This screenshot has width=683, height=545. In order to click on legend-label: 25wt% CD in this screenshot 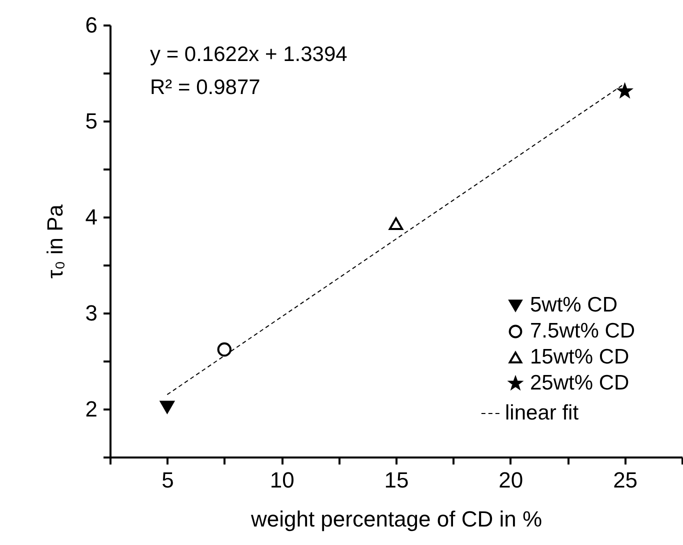, I will do `click(580, 383)`.